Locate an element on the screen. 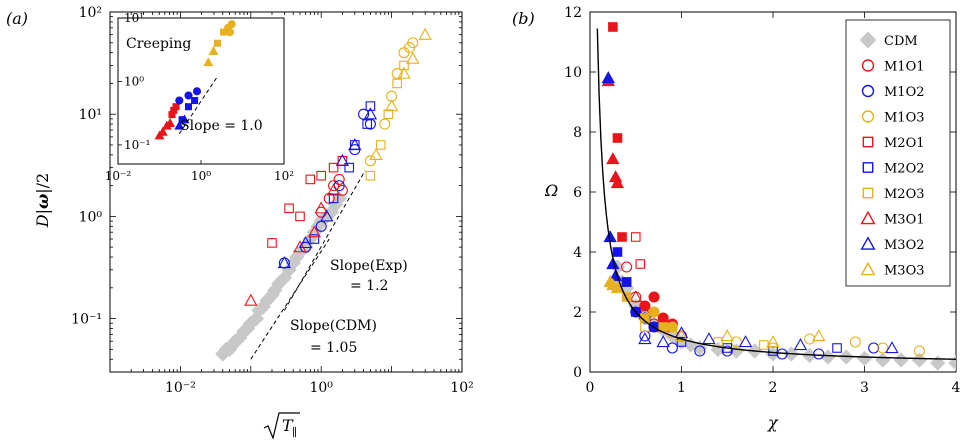  x-tick-label: 3 is located at coordinates (864, 388).